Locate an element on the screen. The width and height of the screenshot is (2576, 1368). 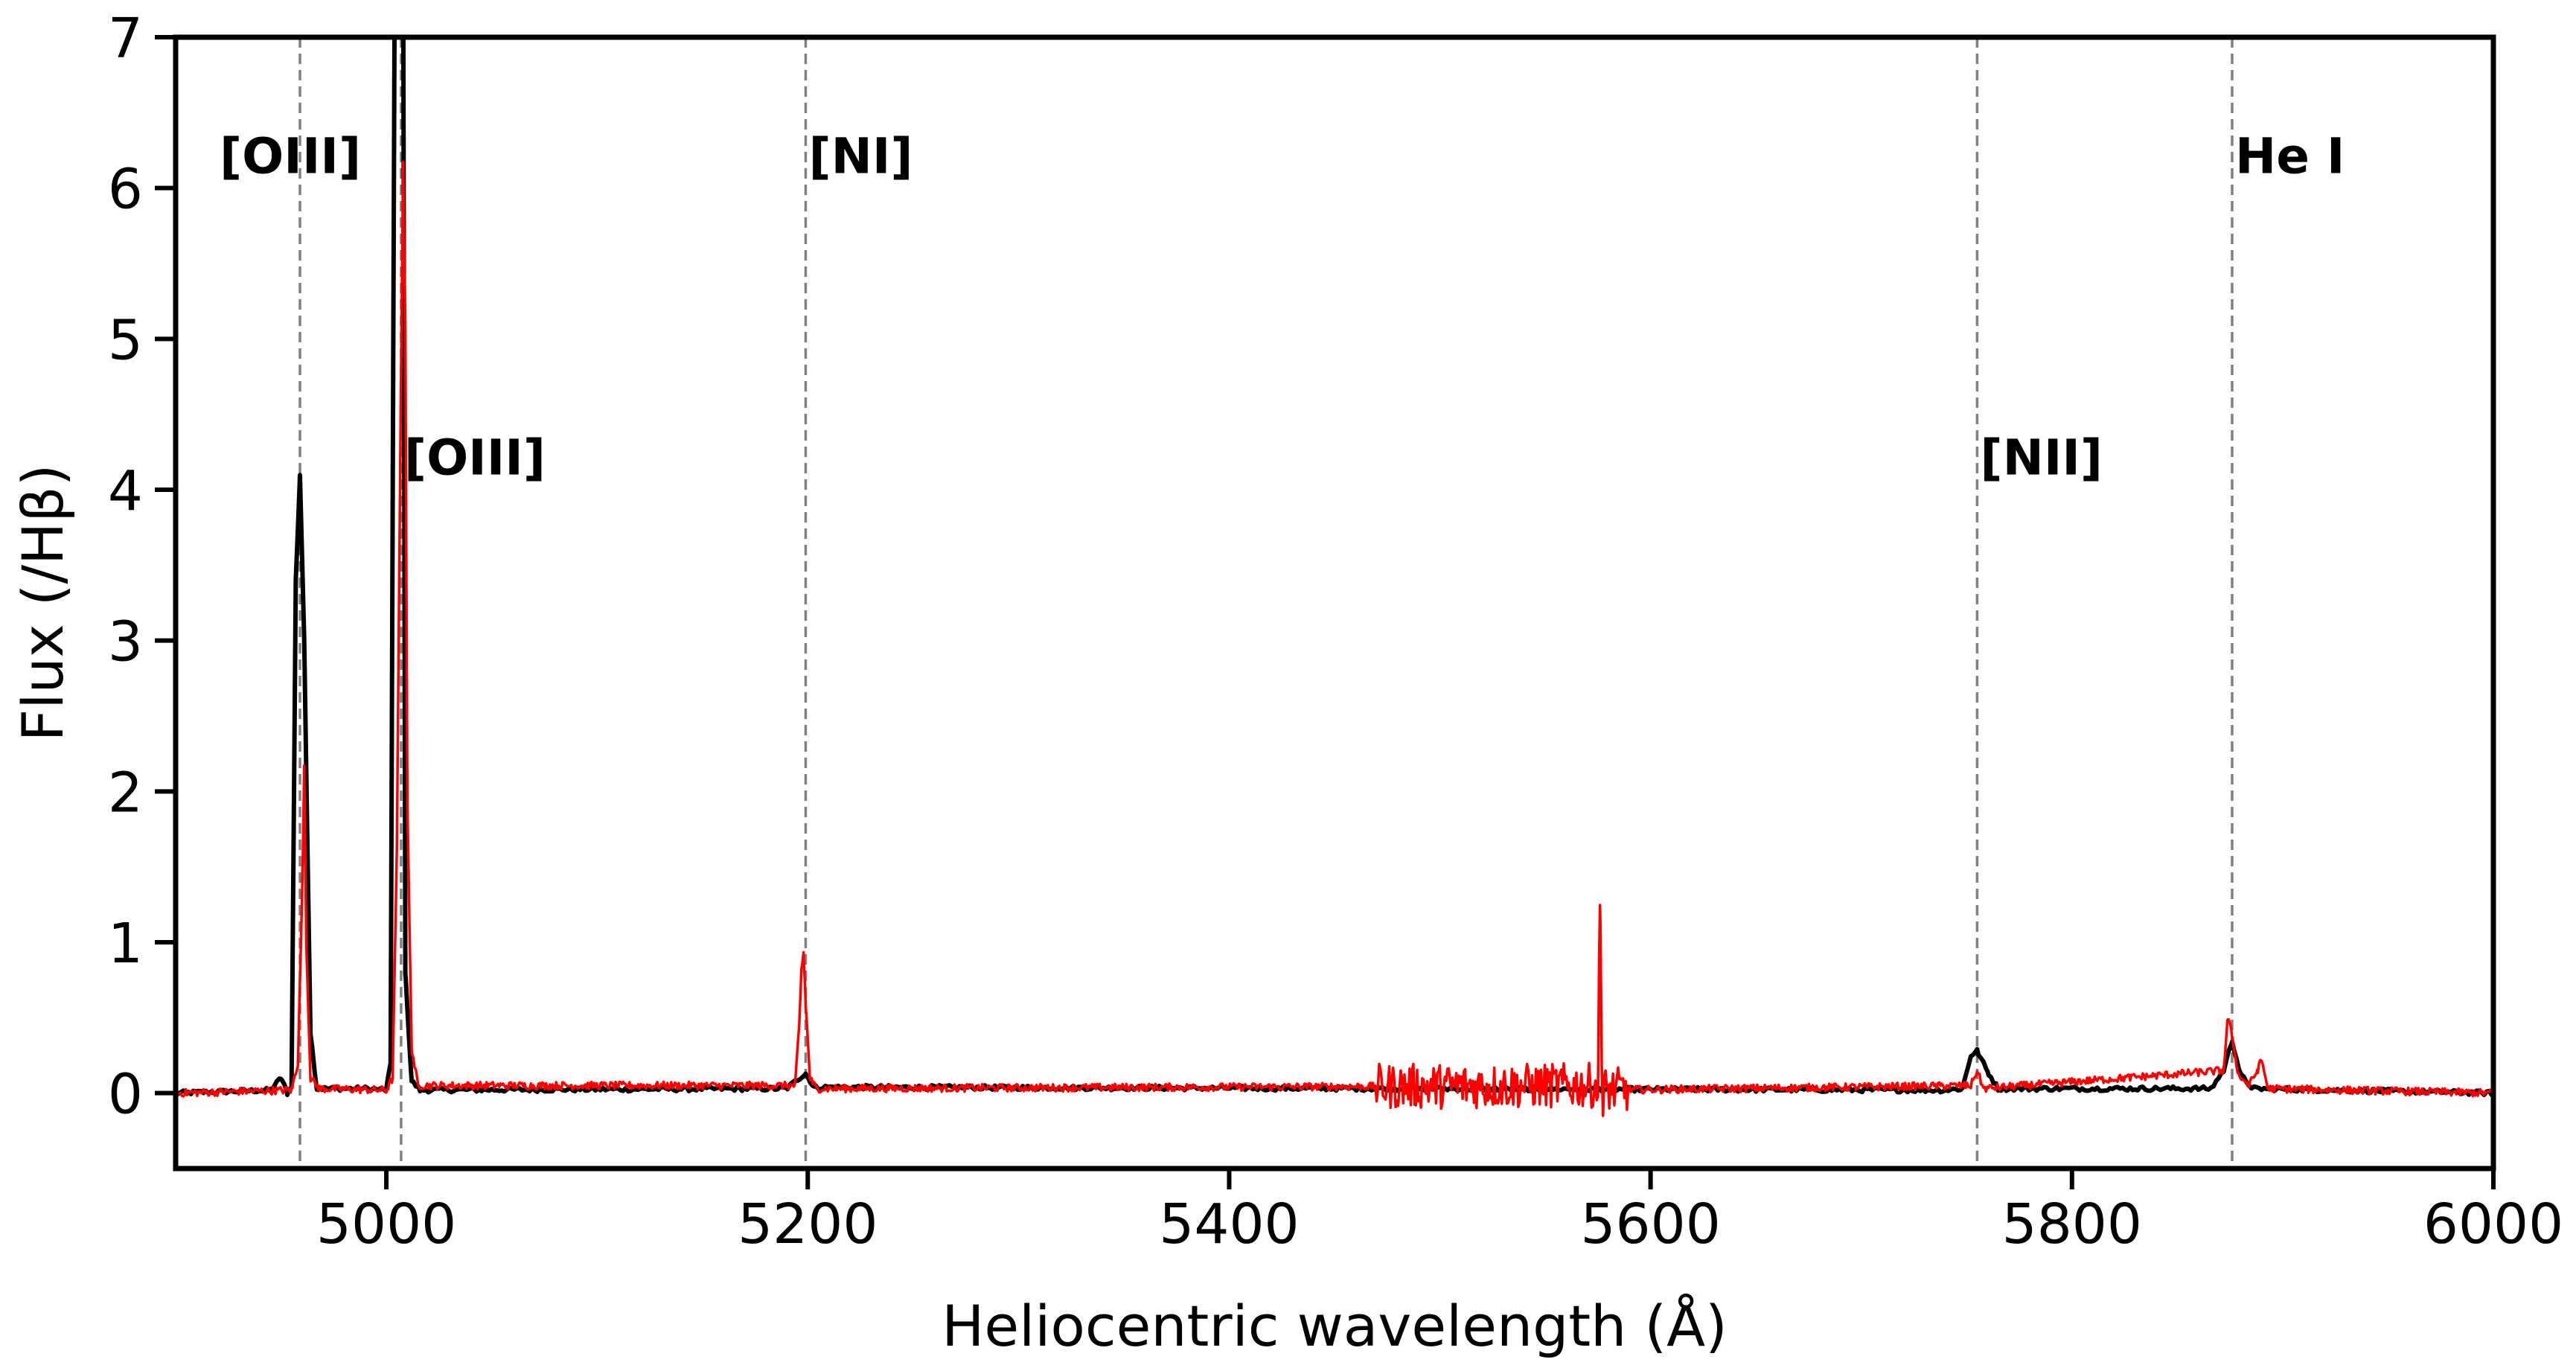
y-tick-label: 7 is located at coordinates (125, 39).